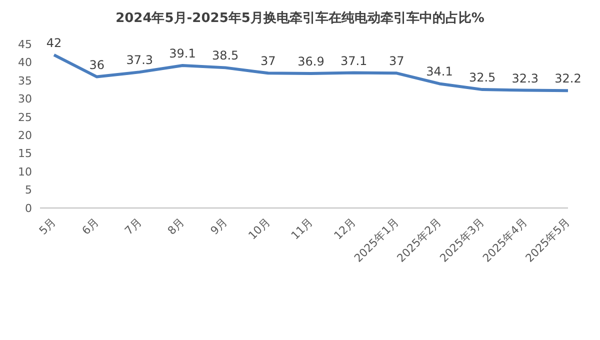  I want to click on x-tick-label: 9月, so click(219, 226).